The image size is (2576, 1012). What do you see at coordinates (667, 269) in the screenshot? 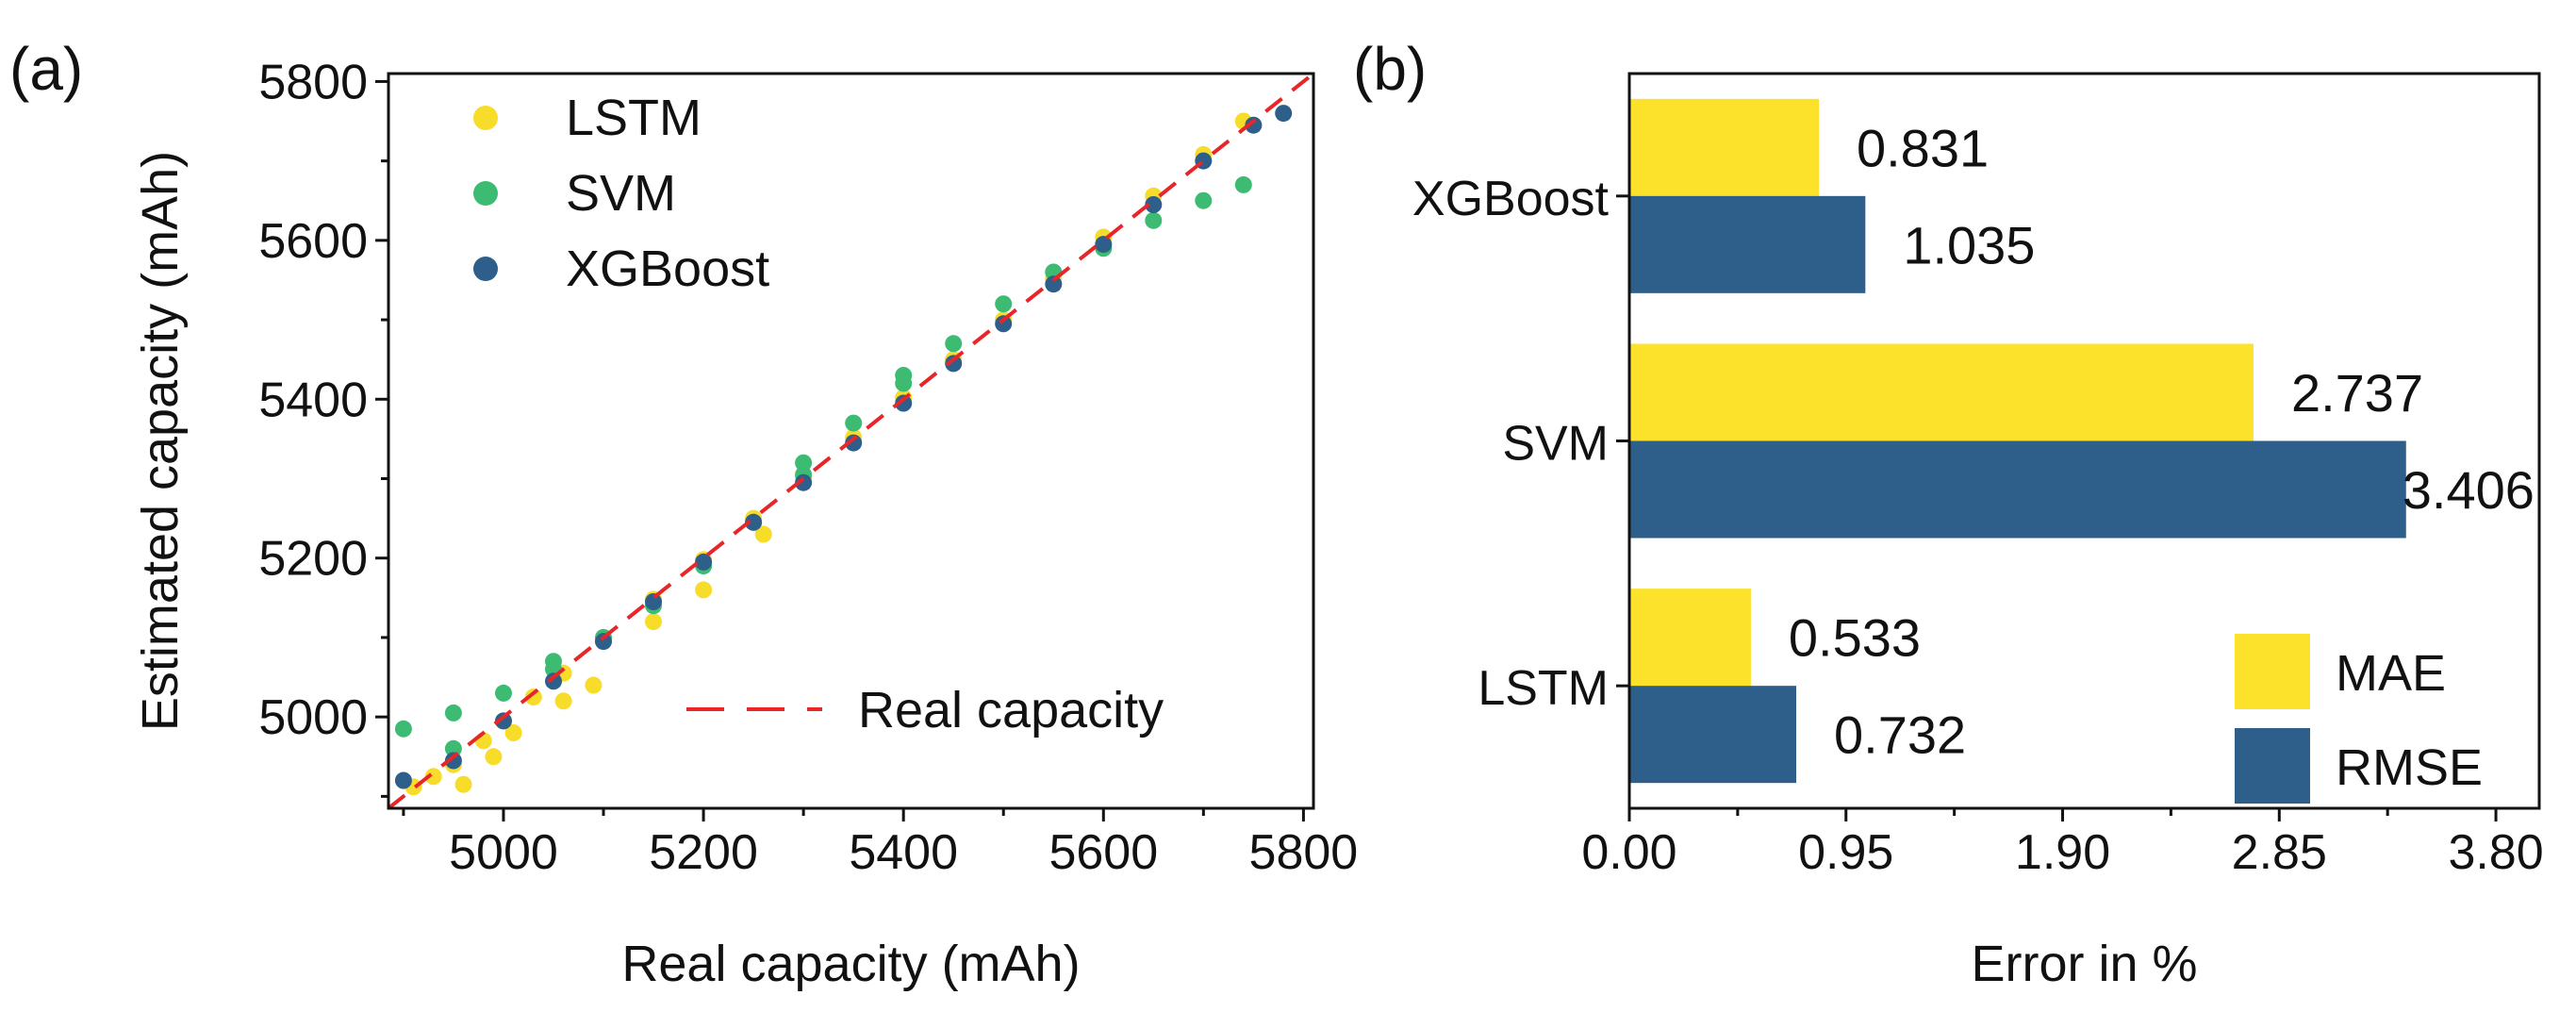
I see `legend-label-xgboost: XGBoost` at bounding box center [667, 269].